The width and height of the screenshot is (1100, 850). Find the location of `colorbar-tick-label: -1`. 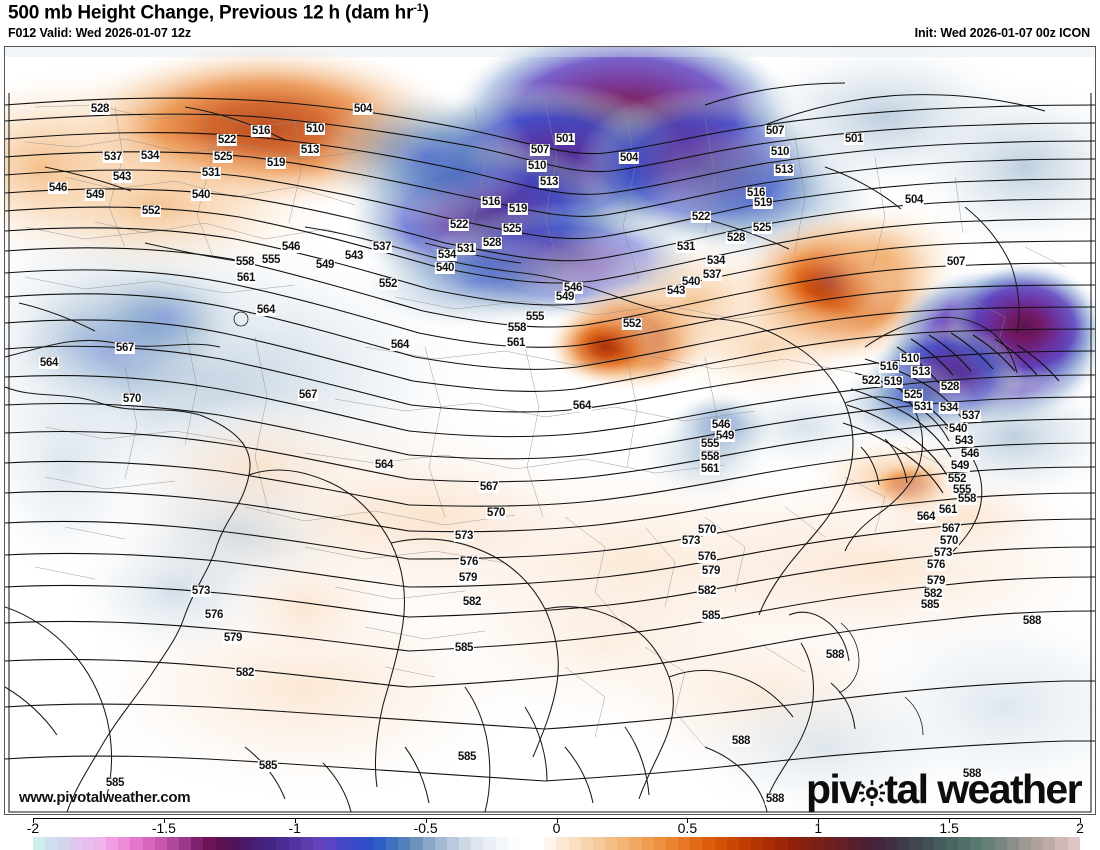

colorbar-tick-label: -1 is located at coordinates (294, 828).